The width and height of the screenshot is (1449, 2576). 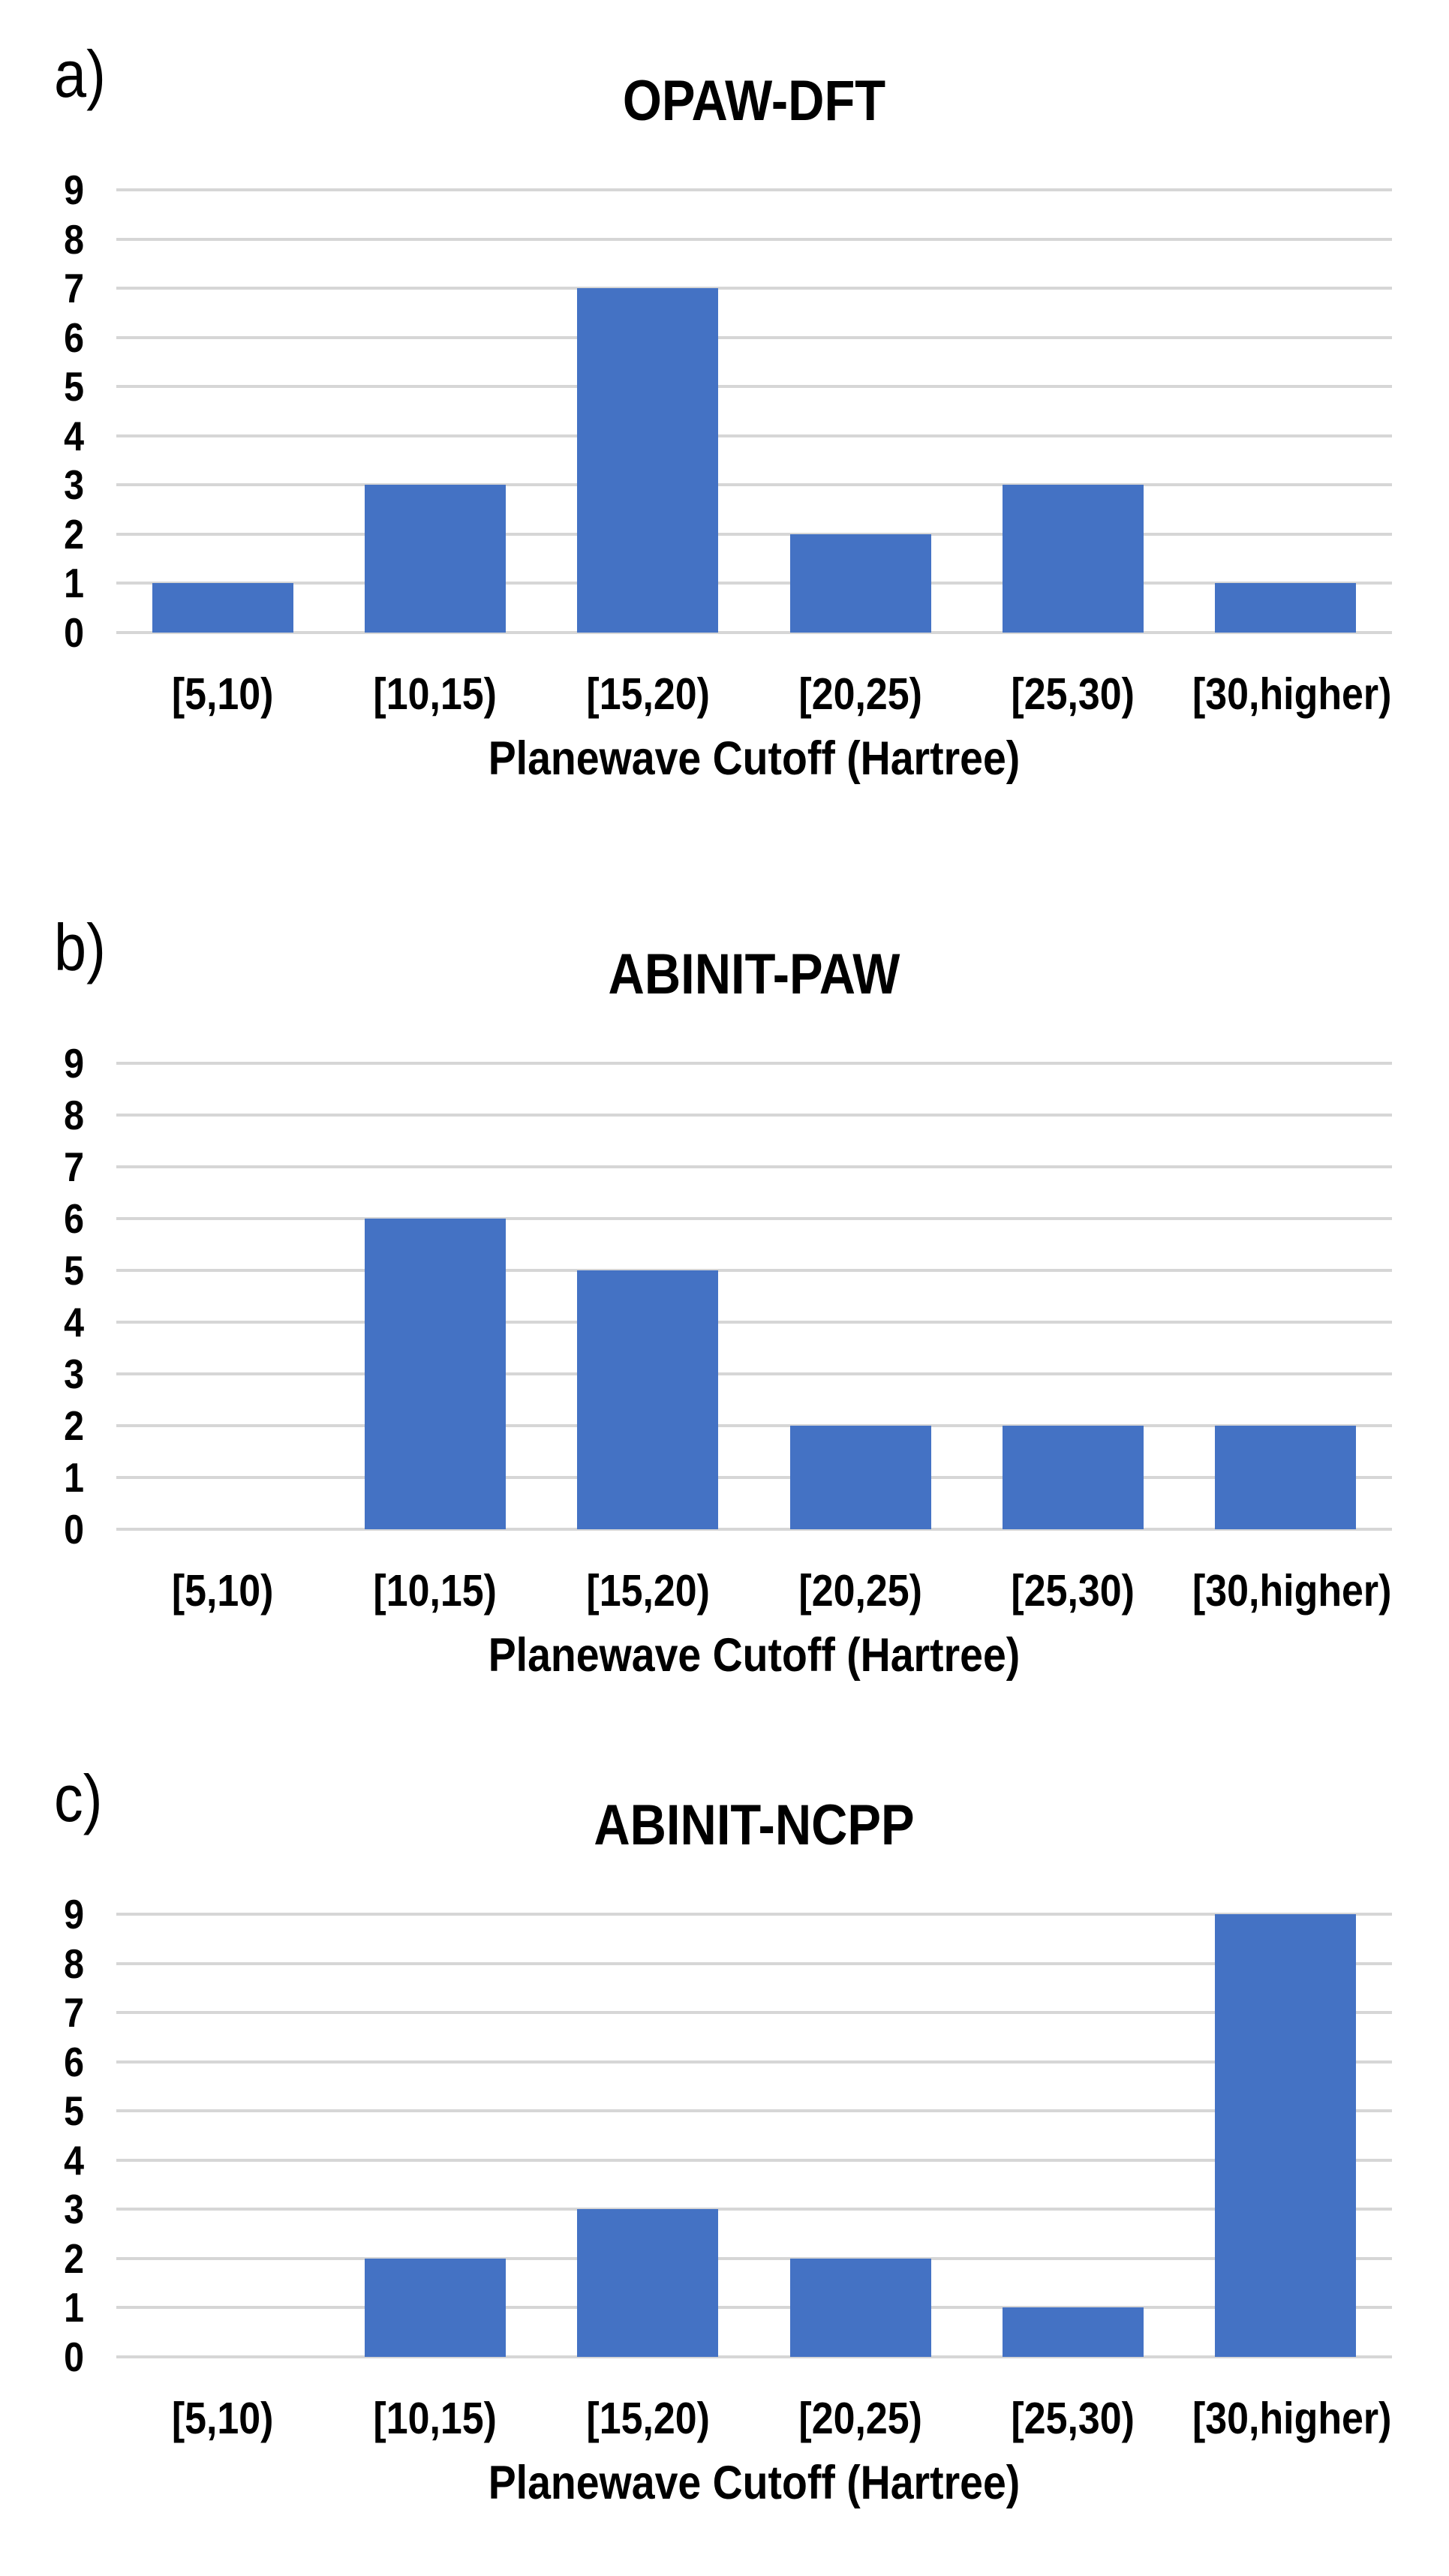 I want to click on chart-title: ABINIT-PAW, so click(x=754, y=974).